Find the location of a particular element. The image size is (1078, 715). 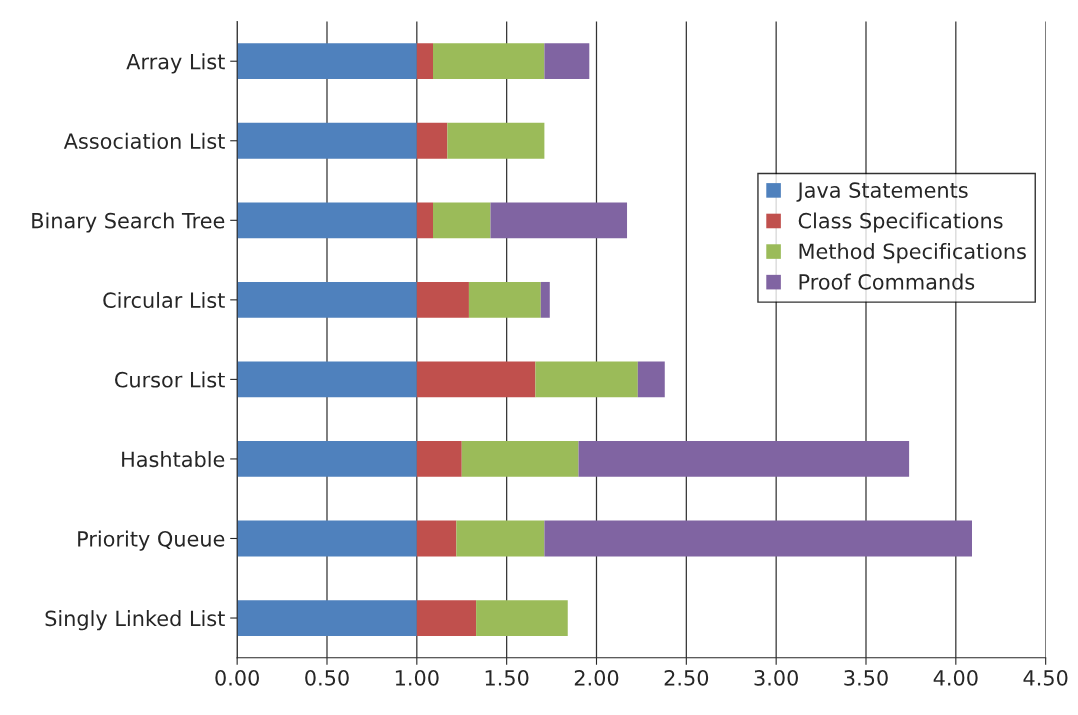

x-tick-label: 2.00 is located at coordinates (596, 677).